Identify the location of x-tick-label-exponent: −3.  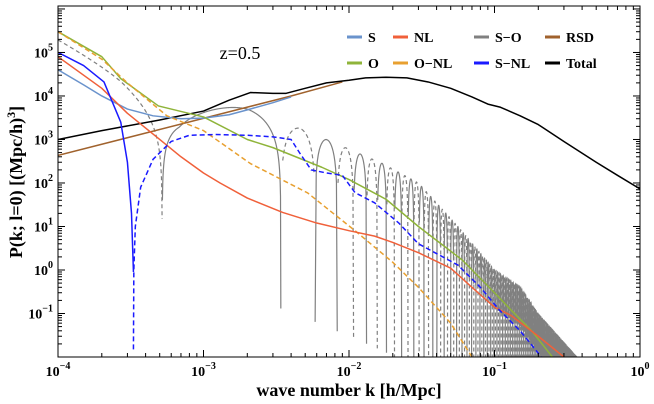
(210, 366).